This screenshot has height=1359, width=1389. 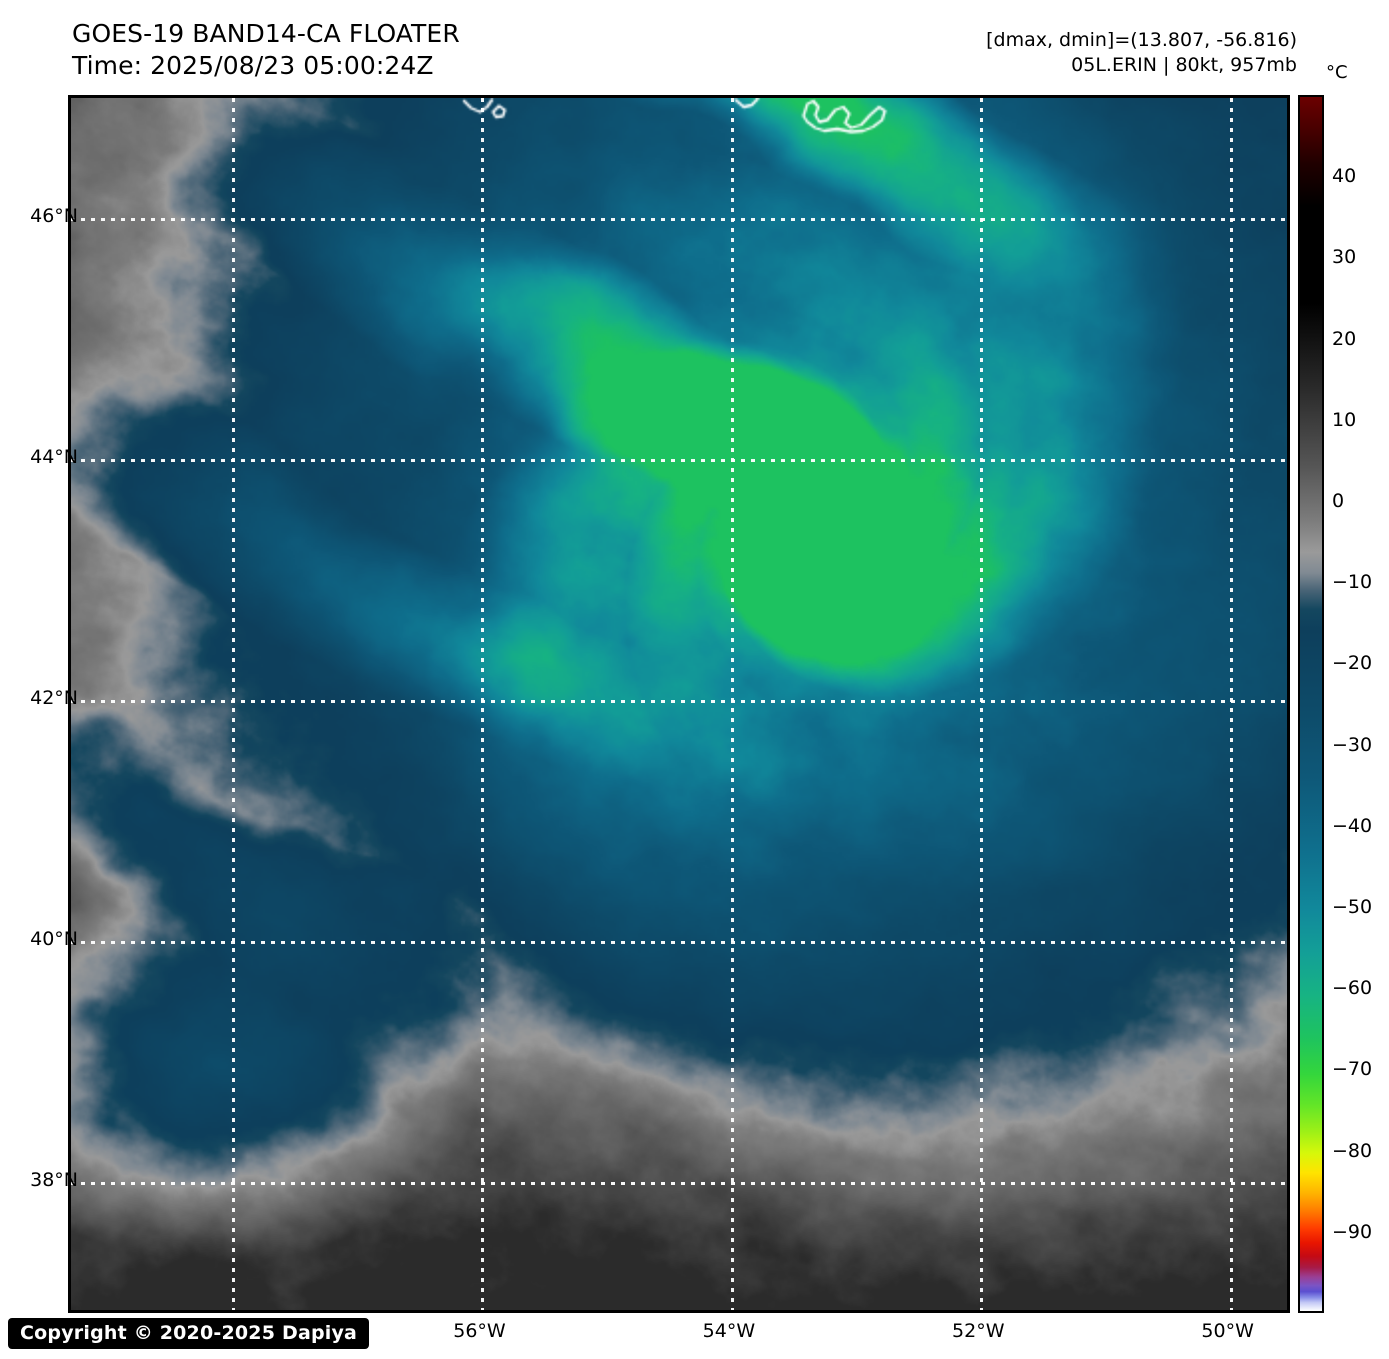 What do you see at coordinates (1352, 663) in the screenshot?
I see `colorbar-tick-label: −20` at bounding box center [1352, 663].